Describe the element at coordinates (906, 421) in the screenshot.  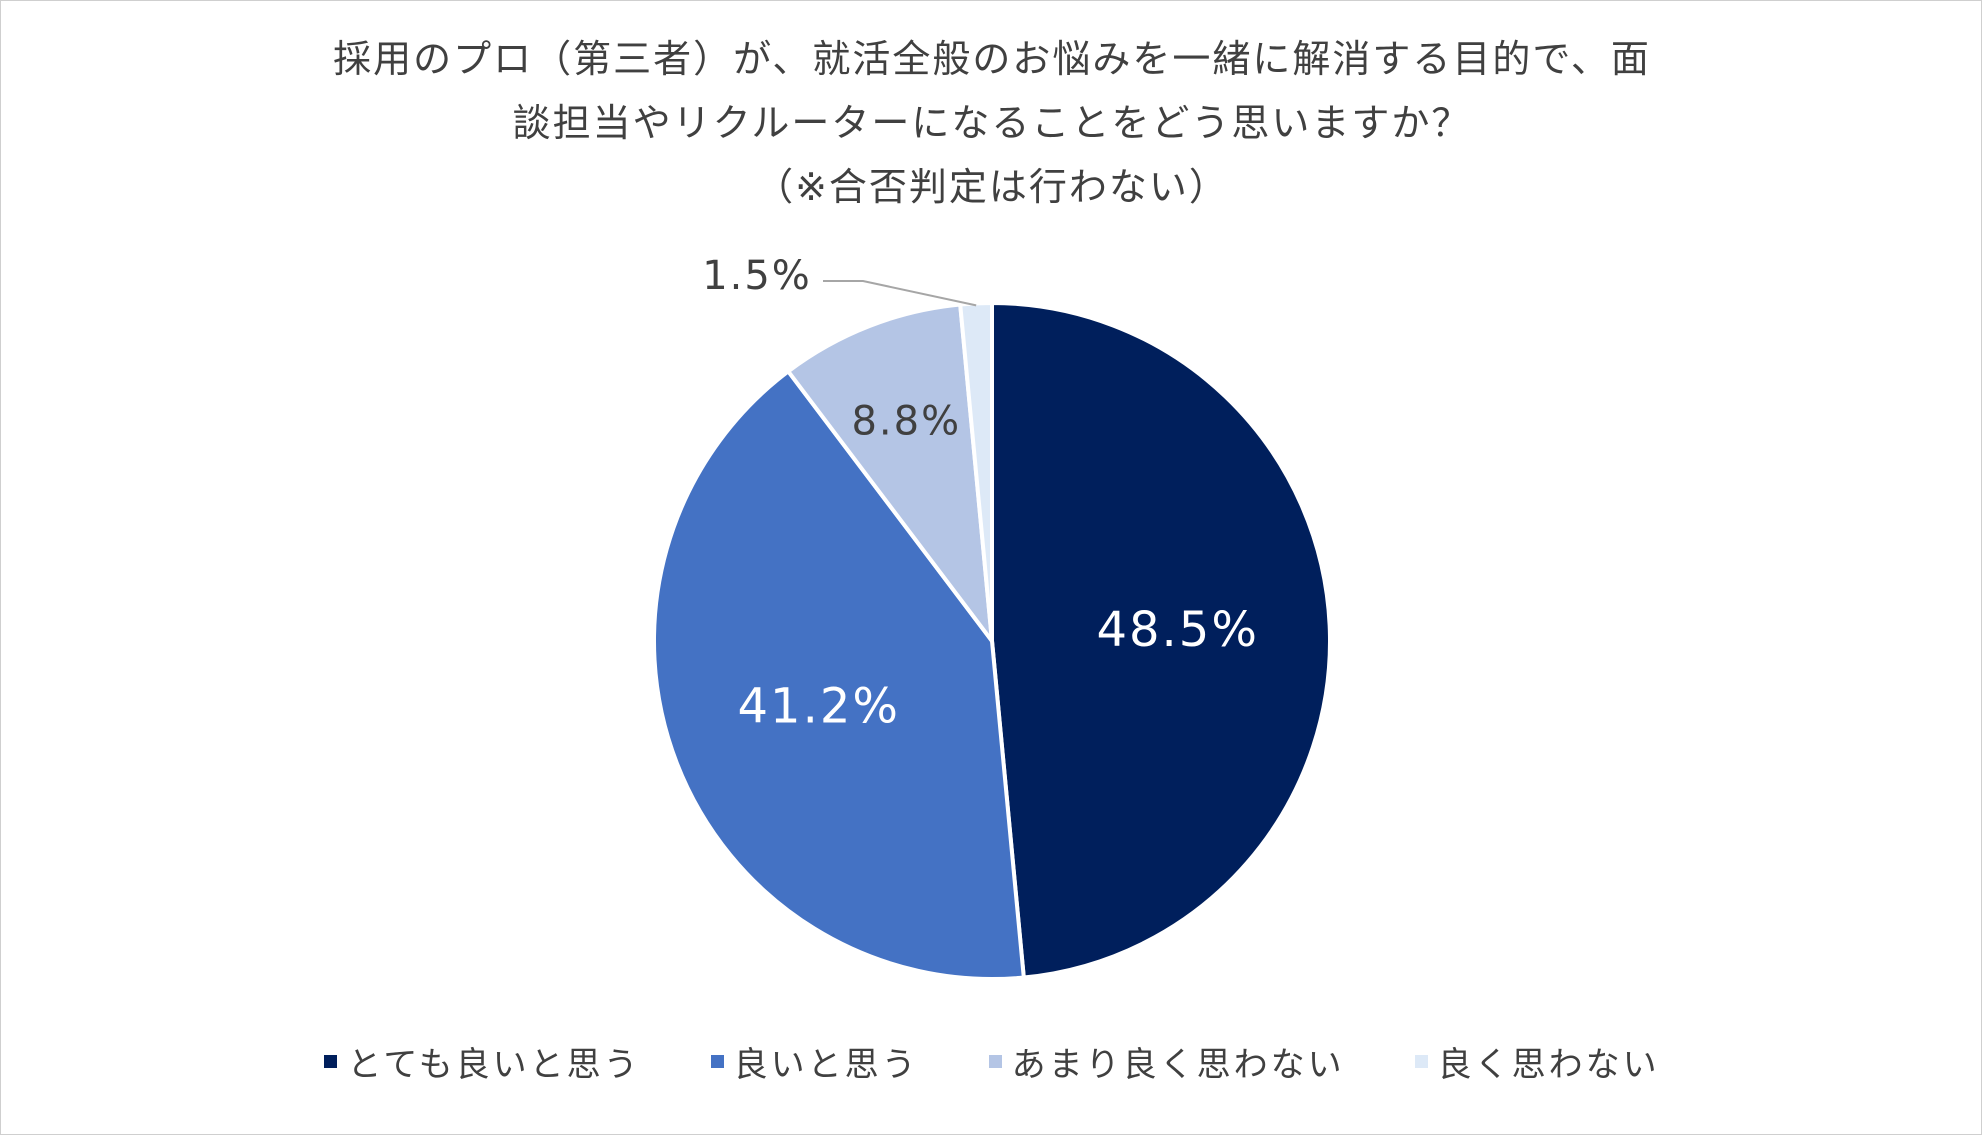
I see `data-label-amari-yoku-omowanai: 8.8%` at that location.